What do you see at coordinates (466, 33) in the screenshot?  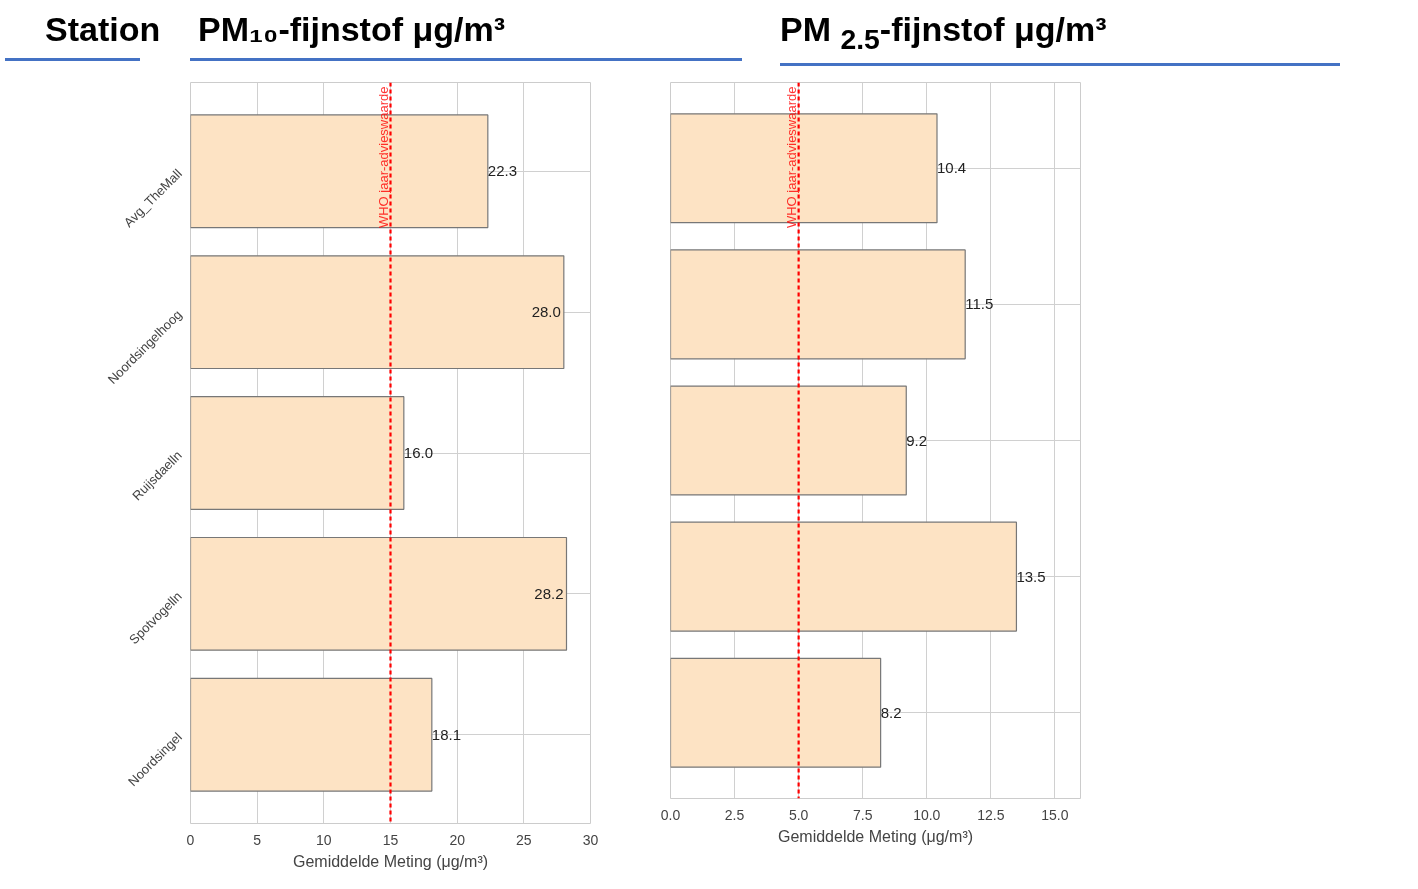 I see `chart-title: PM₁₀-fijnstof μg/m³` at bounding box center [466, 33].